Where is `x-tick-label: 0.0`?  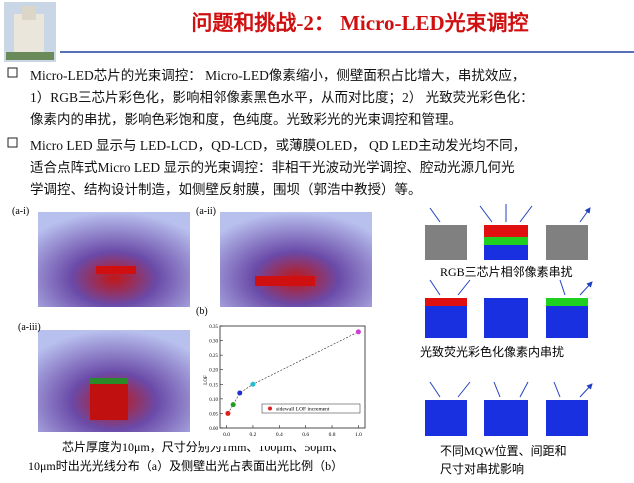
x-tick-label: 0.0 is located at coordinates (226, 435).